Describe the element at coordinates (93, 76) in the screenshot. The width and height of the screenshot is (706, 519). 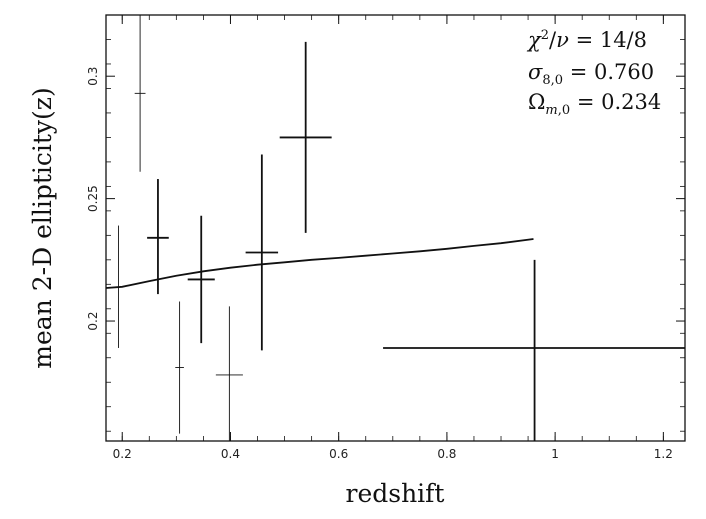
I see `y-tick-label: 0.3` at that location.